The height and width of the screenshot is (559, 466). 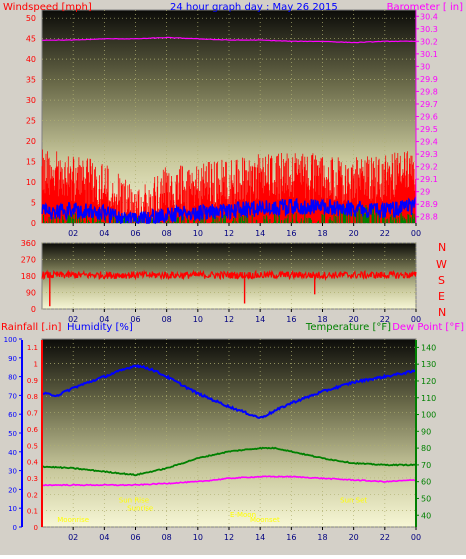 I want to click on rain-tick-label: 0.1, so click(x=32, y=512).